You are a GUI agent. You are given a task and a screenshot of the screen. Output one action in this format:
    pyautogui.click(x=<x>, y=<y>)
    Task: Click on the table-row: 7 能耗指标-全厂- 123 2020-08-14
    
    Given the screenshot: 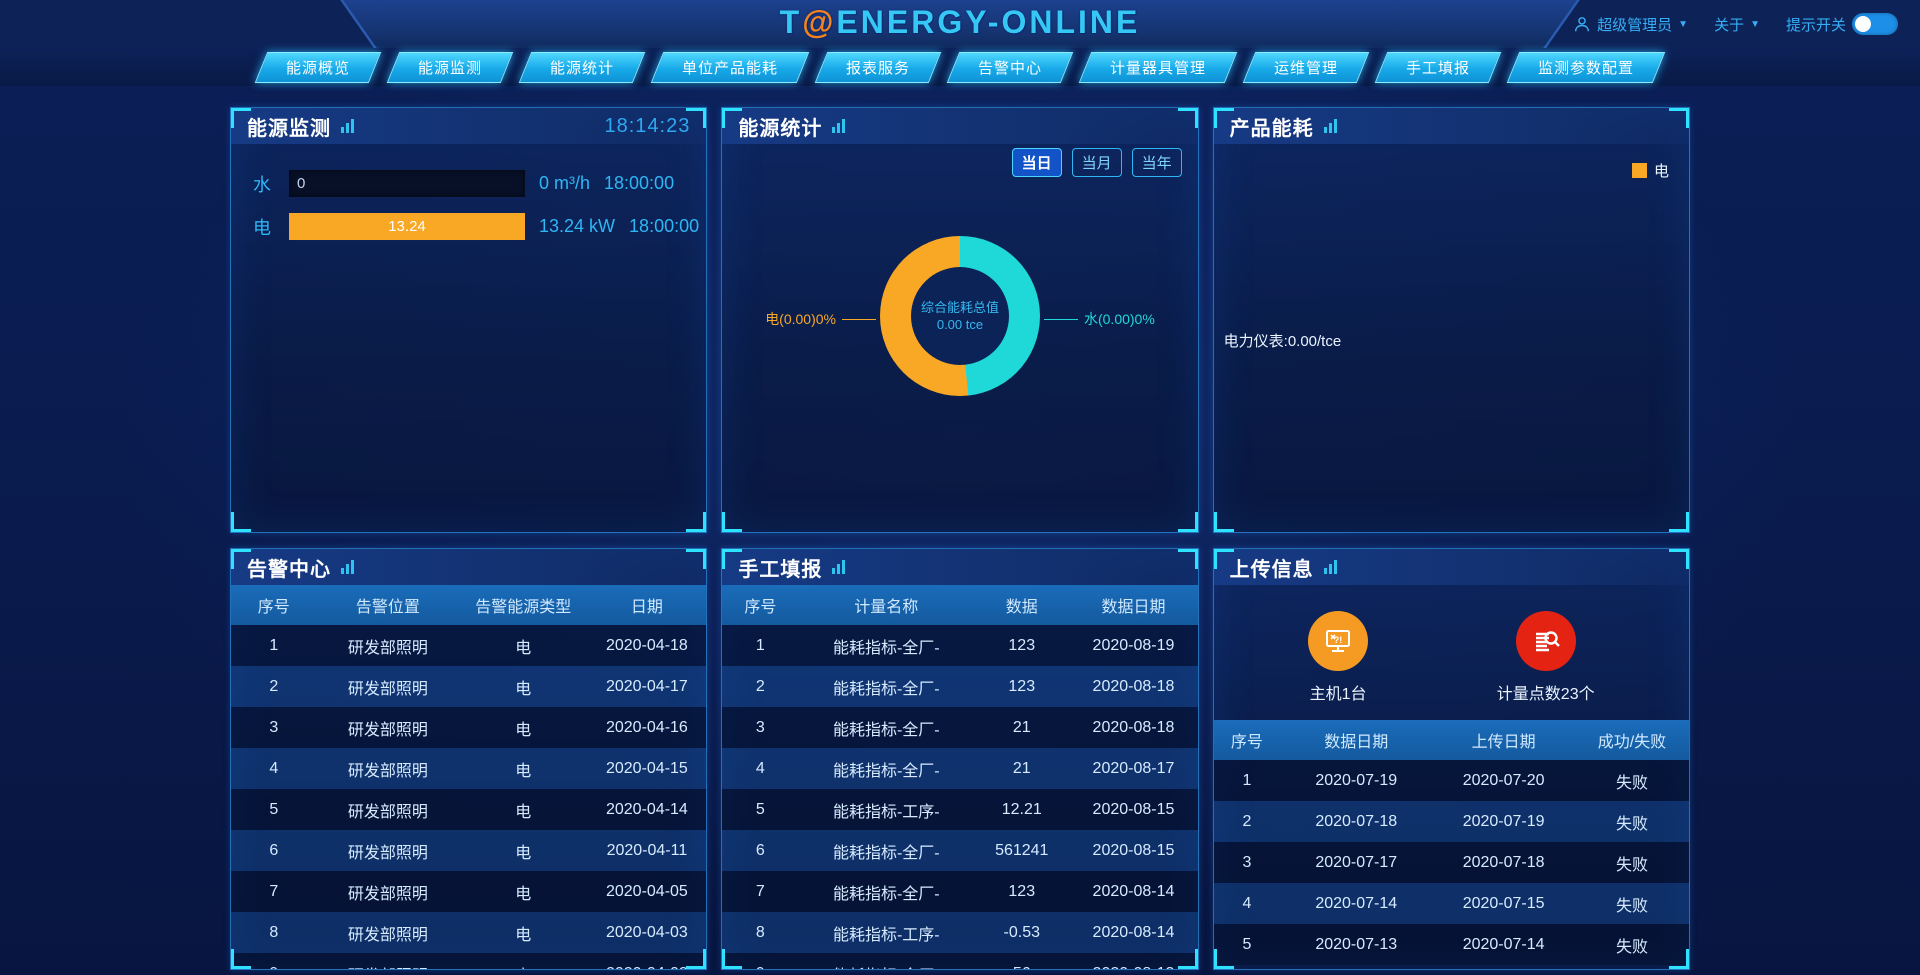 What is the action you would take?
    pyautogui.click(x=960, y=891)
    